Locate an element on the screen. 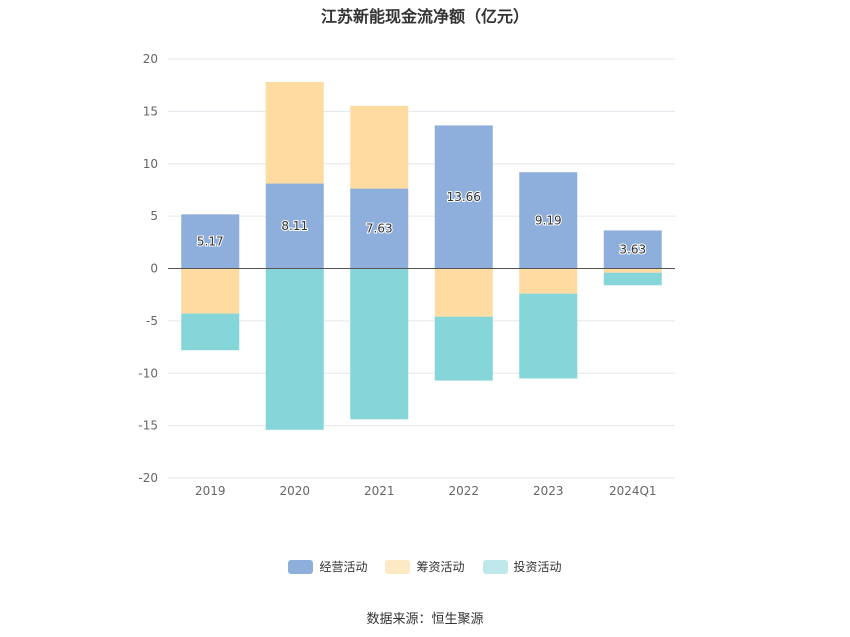  legend-swatch-operating is located at coordinates (301, 566).